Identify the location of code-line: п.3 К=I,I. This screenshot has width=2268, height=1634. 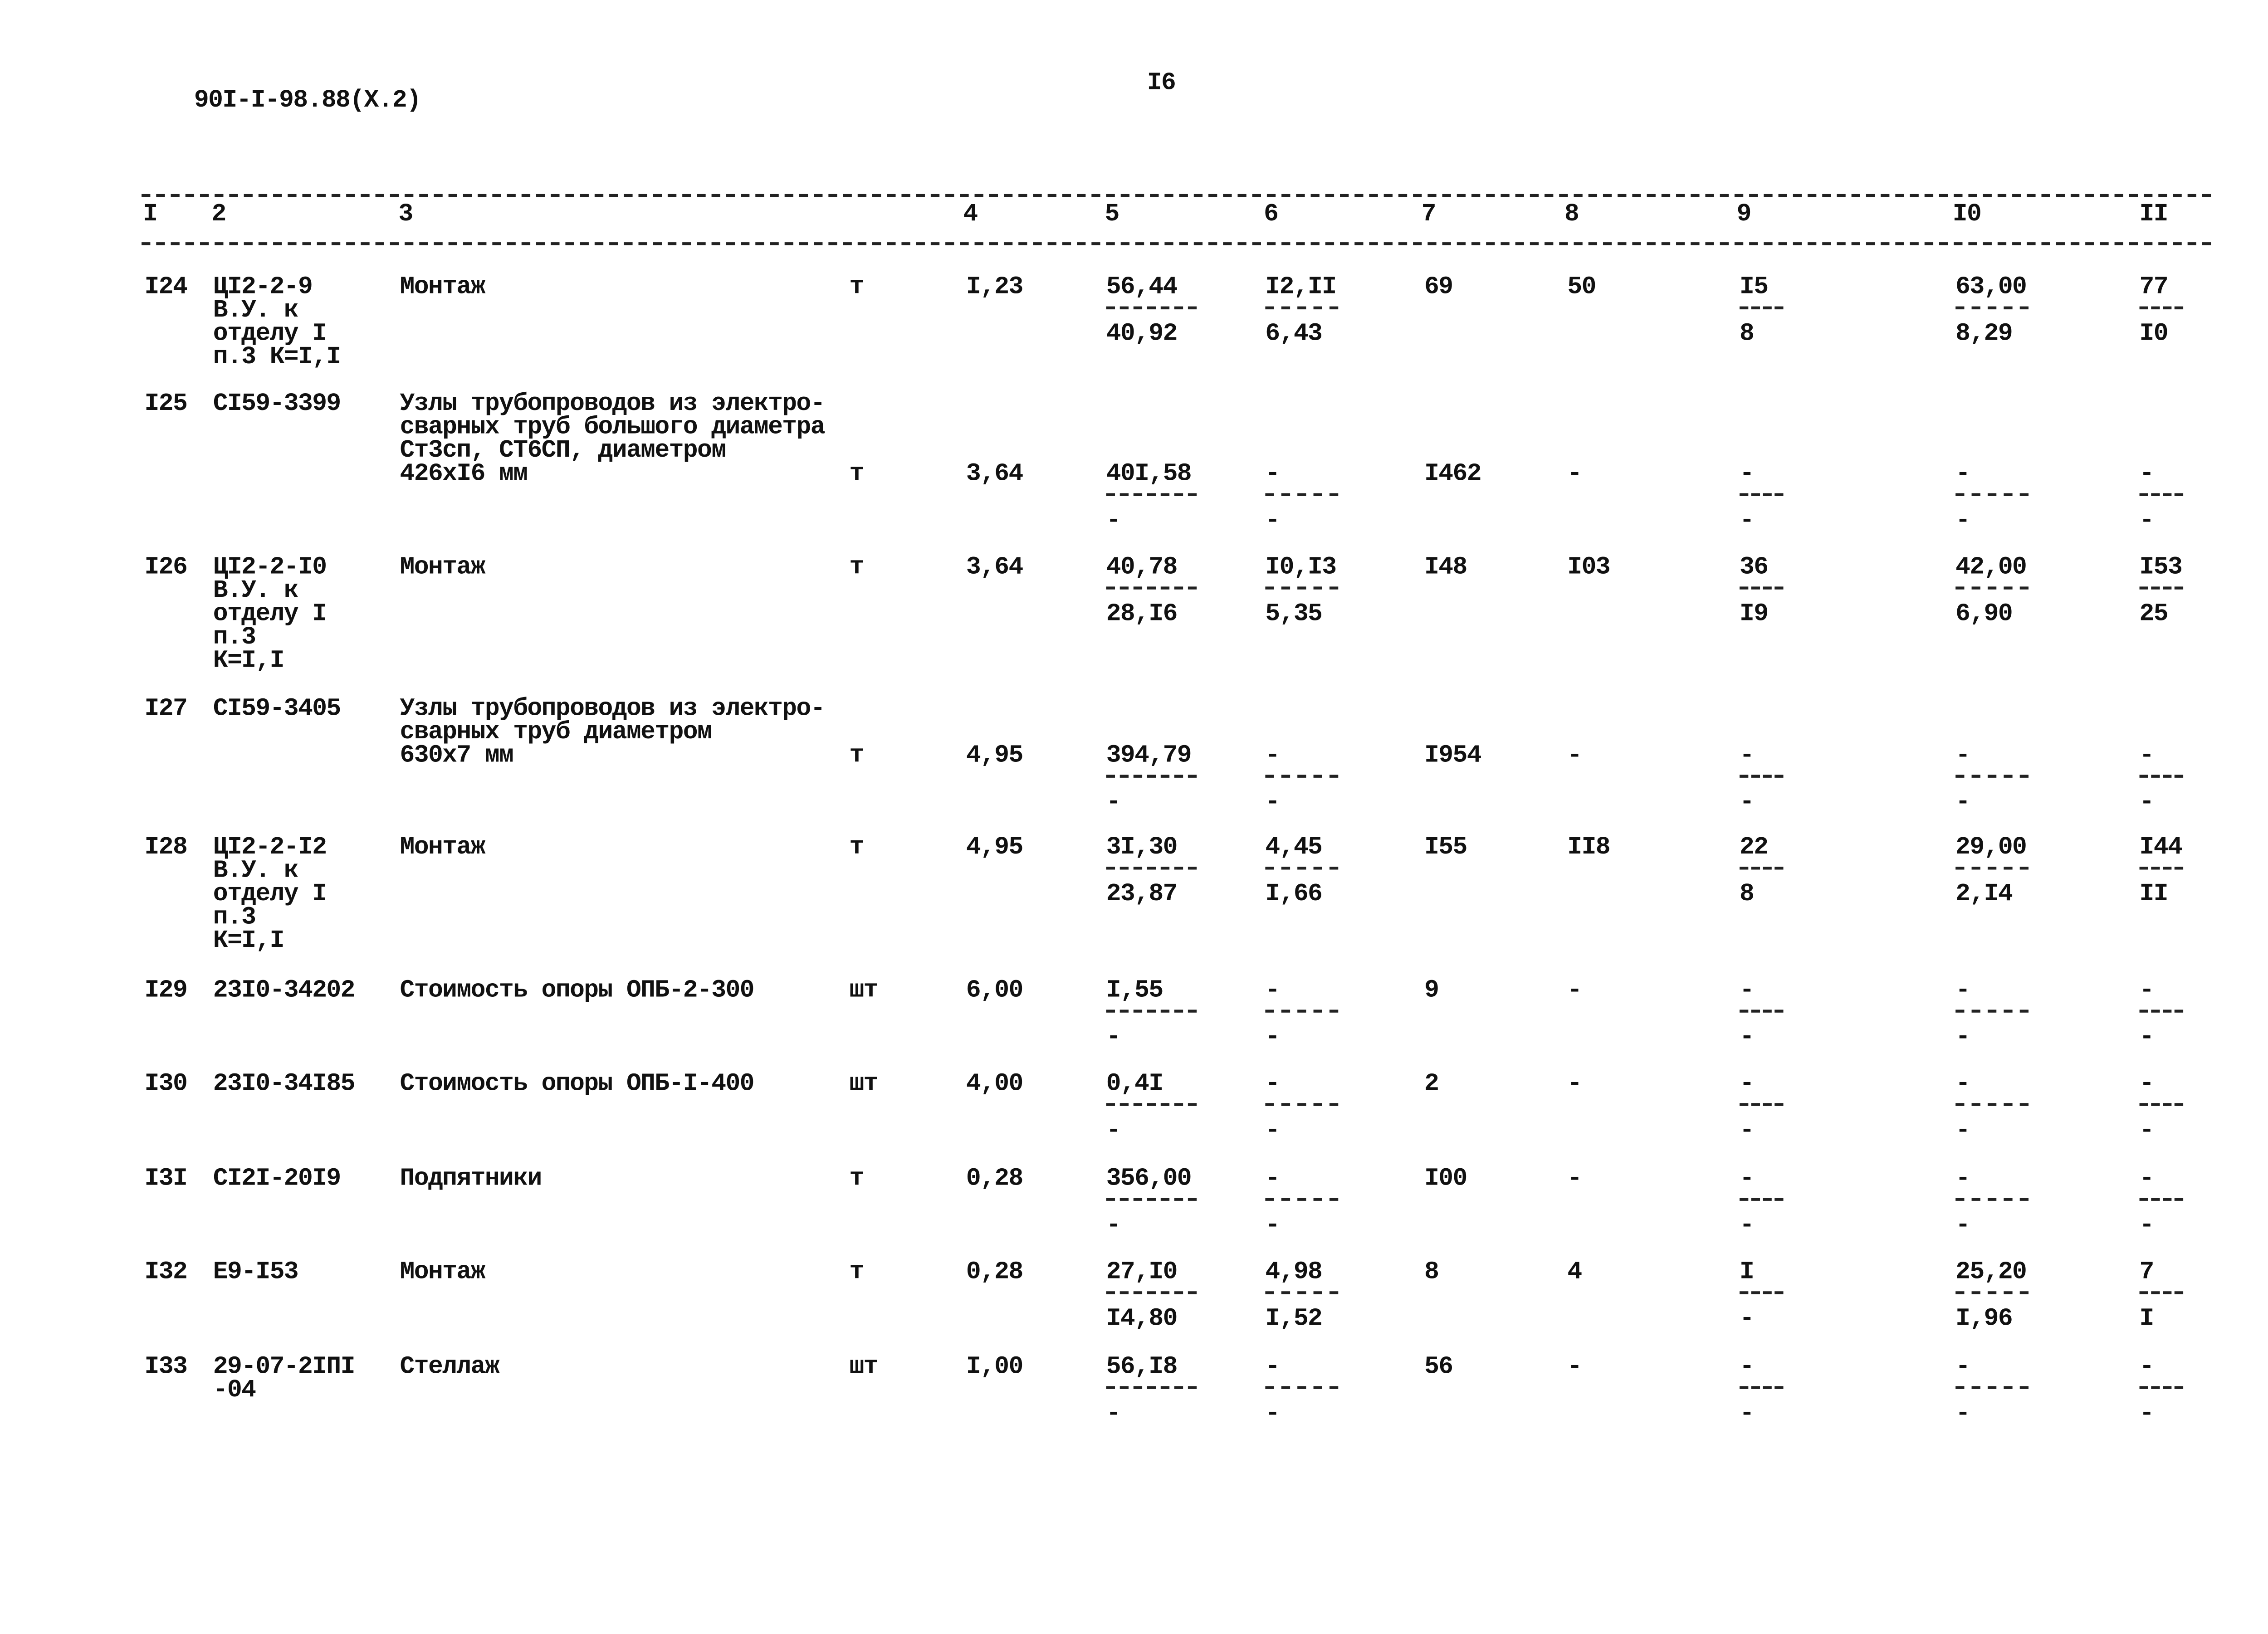
(277, 358).